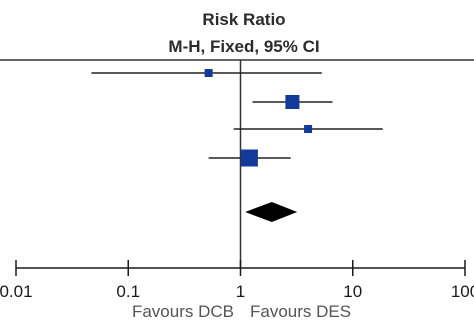 This screenshot has height=323, width=474. I want to click on x-tick-label: 0.01, so click(16, 291).